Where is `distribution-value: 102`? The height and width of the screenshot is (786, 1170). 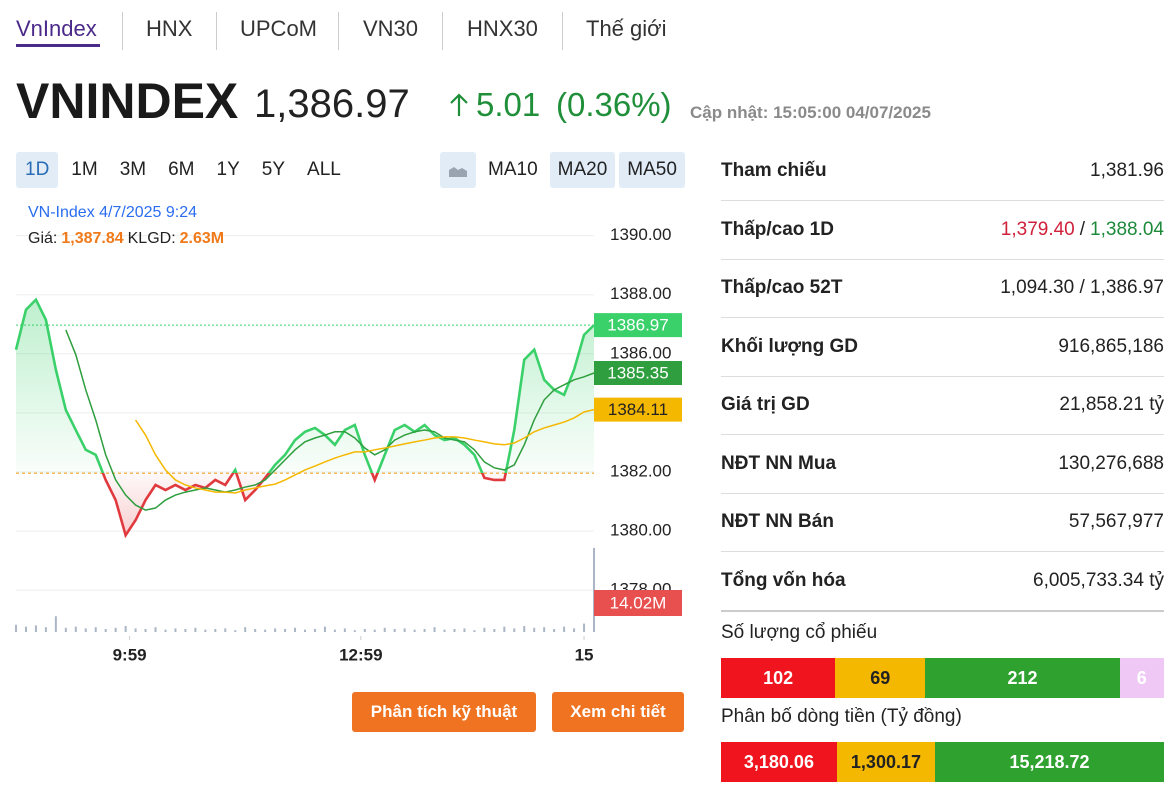 distribution-value: 102 is located at coordinates (778, 678).